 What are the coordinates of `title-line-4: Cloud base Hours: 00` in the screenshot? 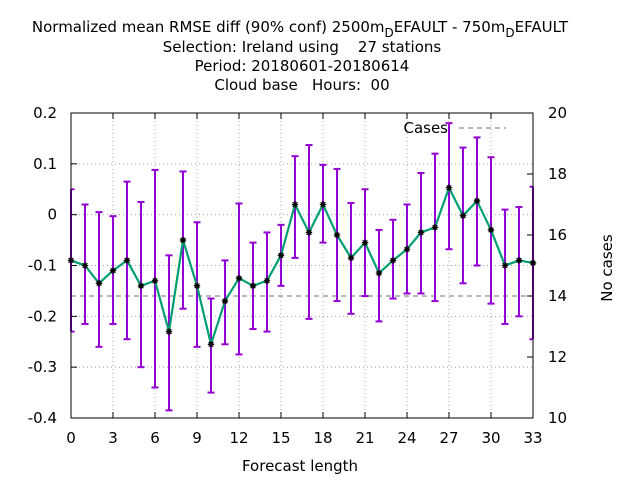 It's located at (301, 85).